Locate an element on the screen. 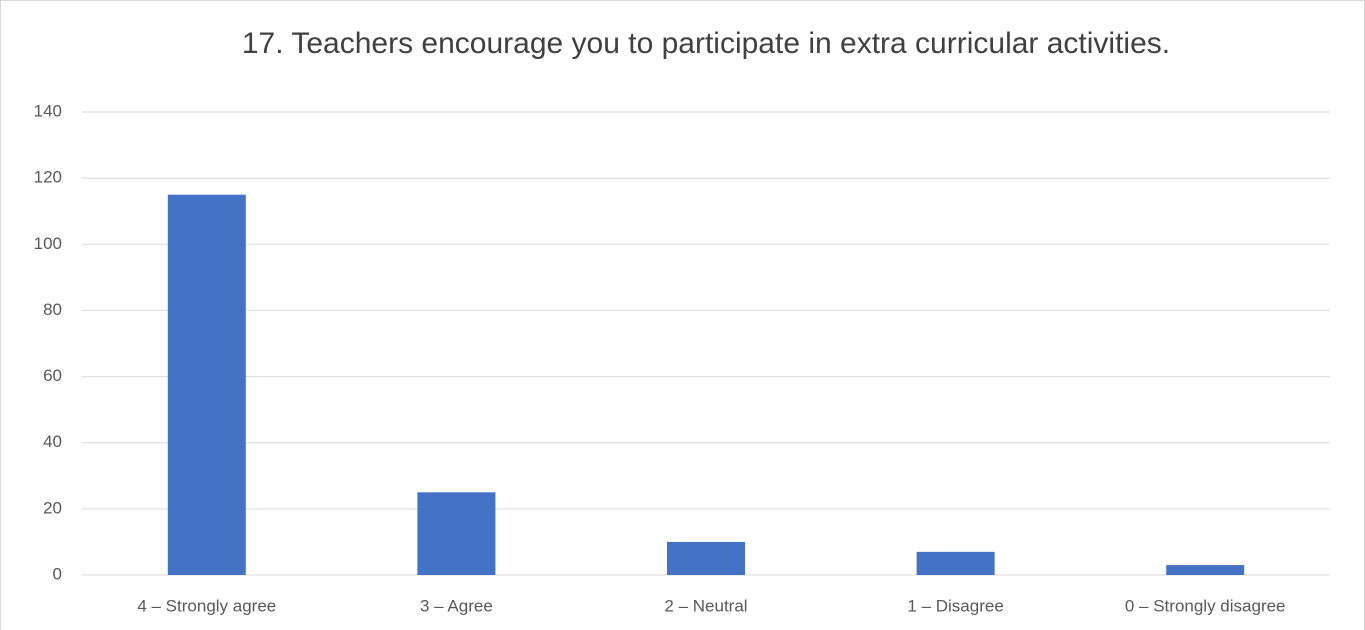 This screenshot has height=630, width=1365. x-tick-label: 1 – Disagree is located at coordinates (955, 605).